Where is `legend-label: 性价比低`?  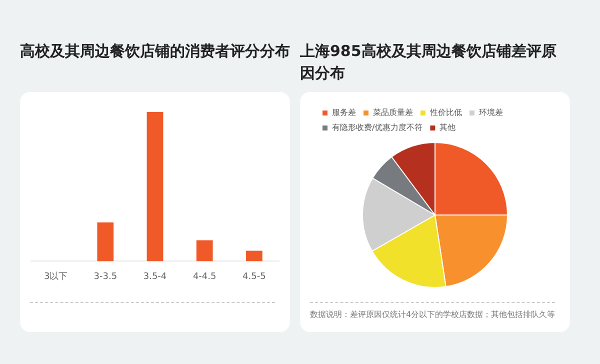
legend-label: 性价比低 is located at coordinates (445, 113).